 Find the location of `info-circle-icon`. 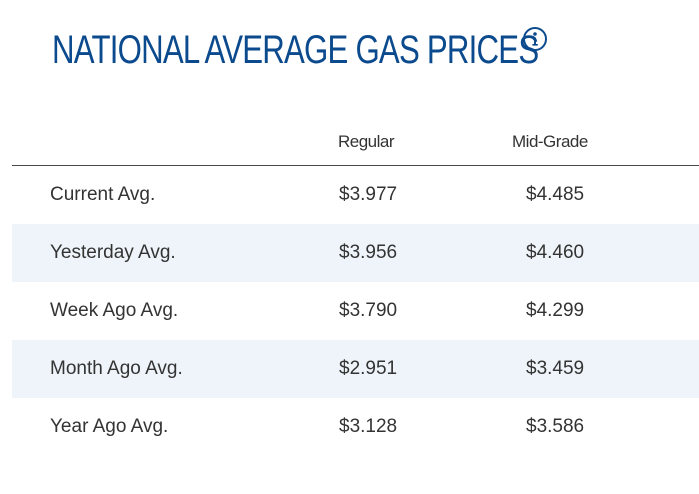

info-circle-icon is located at coordinates (535, 39).